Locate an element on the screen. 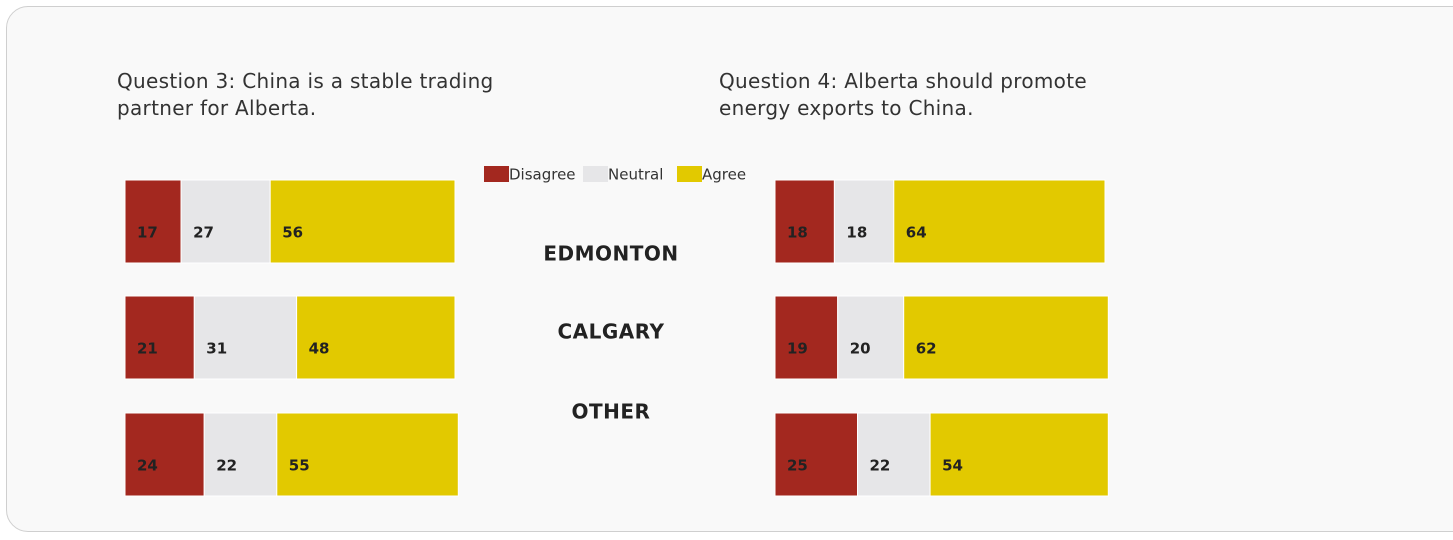  data-label: 17 is located at coordinates (147, 233).